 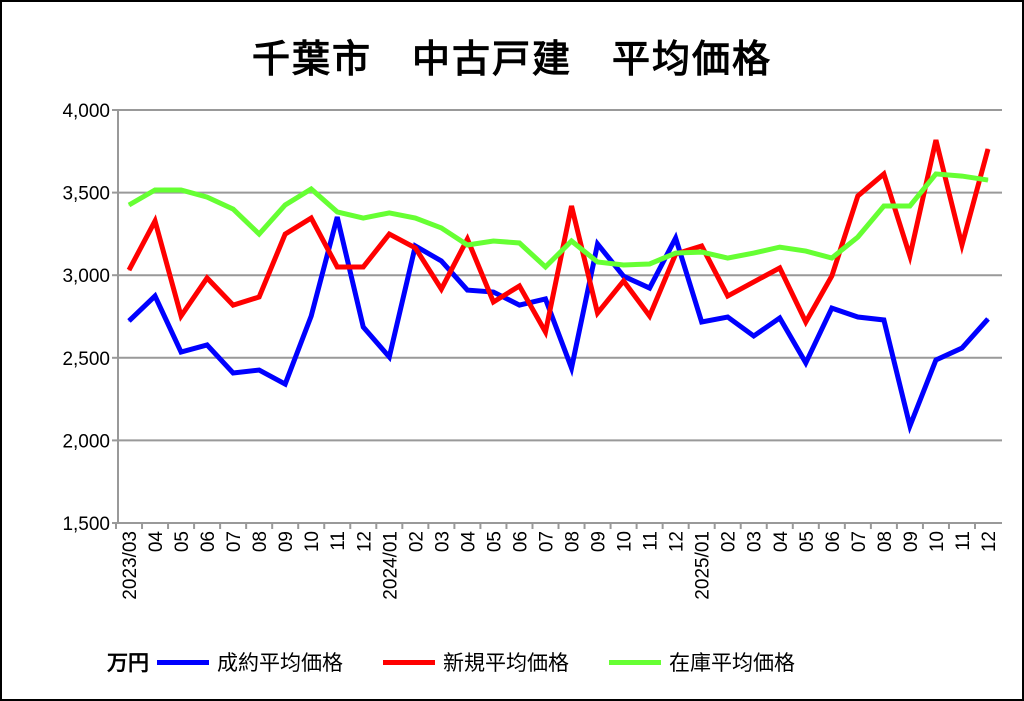 I want to click on x-tick-label: 2023/03, so click(x=130, y=565).